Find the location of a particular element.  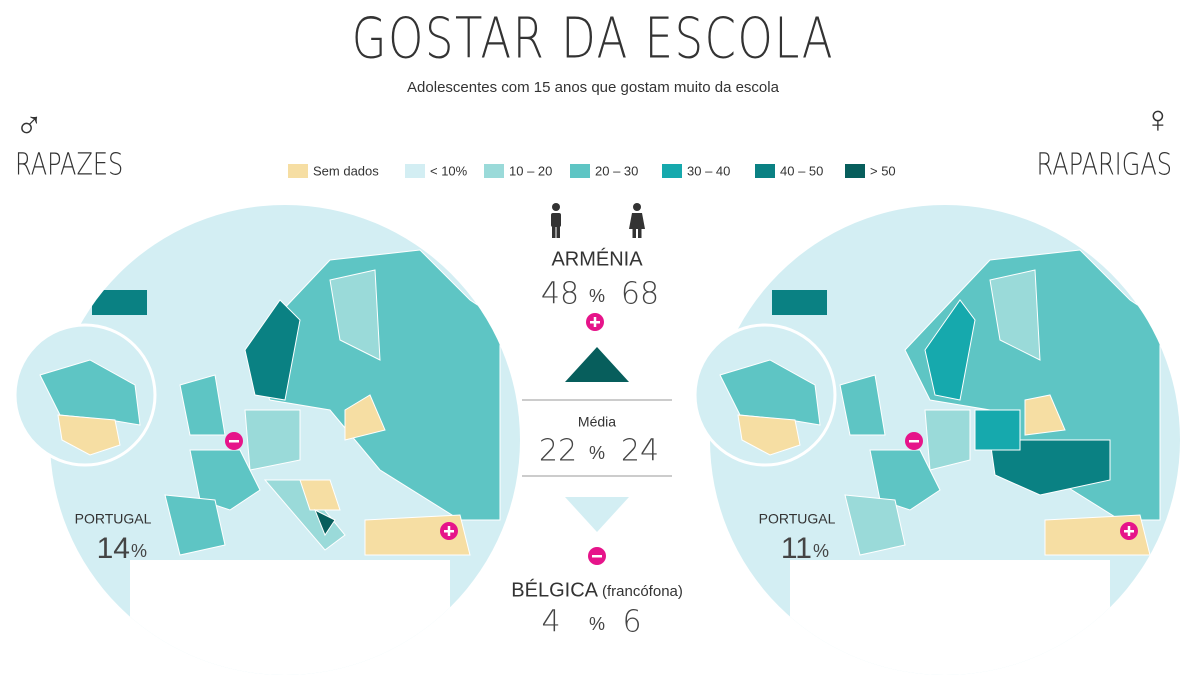

boy-icon is located at coordinates (556, 220).